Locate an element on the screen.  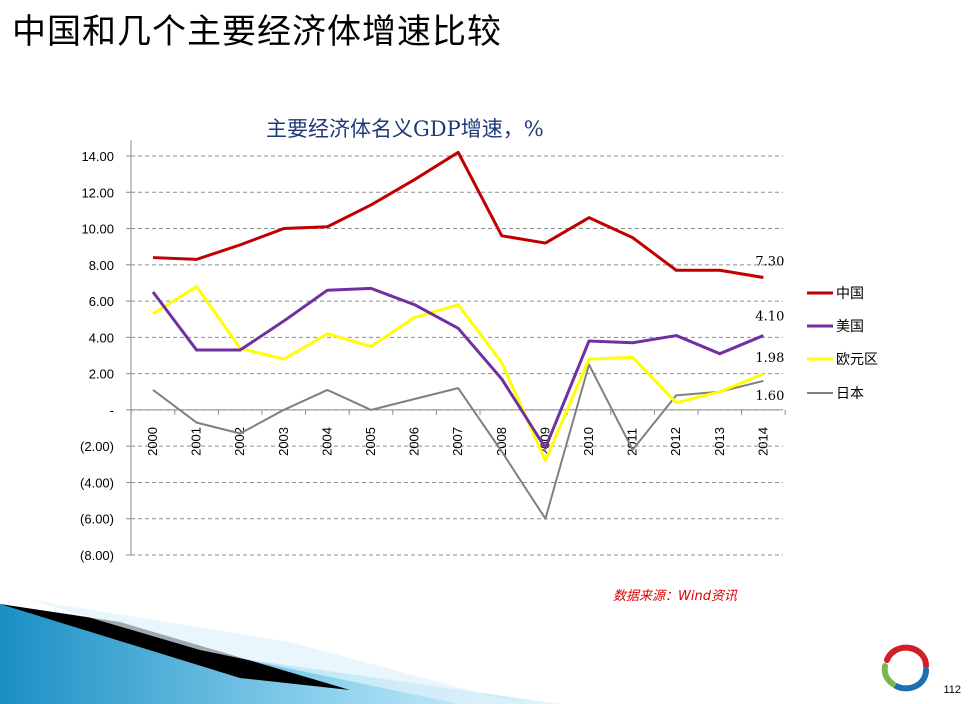
x-tick-label: 2002 is located at coordinates (239, 441).